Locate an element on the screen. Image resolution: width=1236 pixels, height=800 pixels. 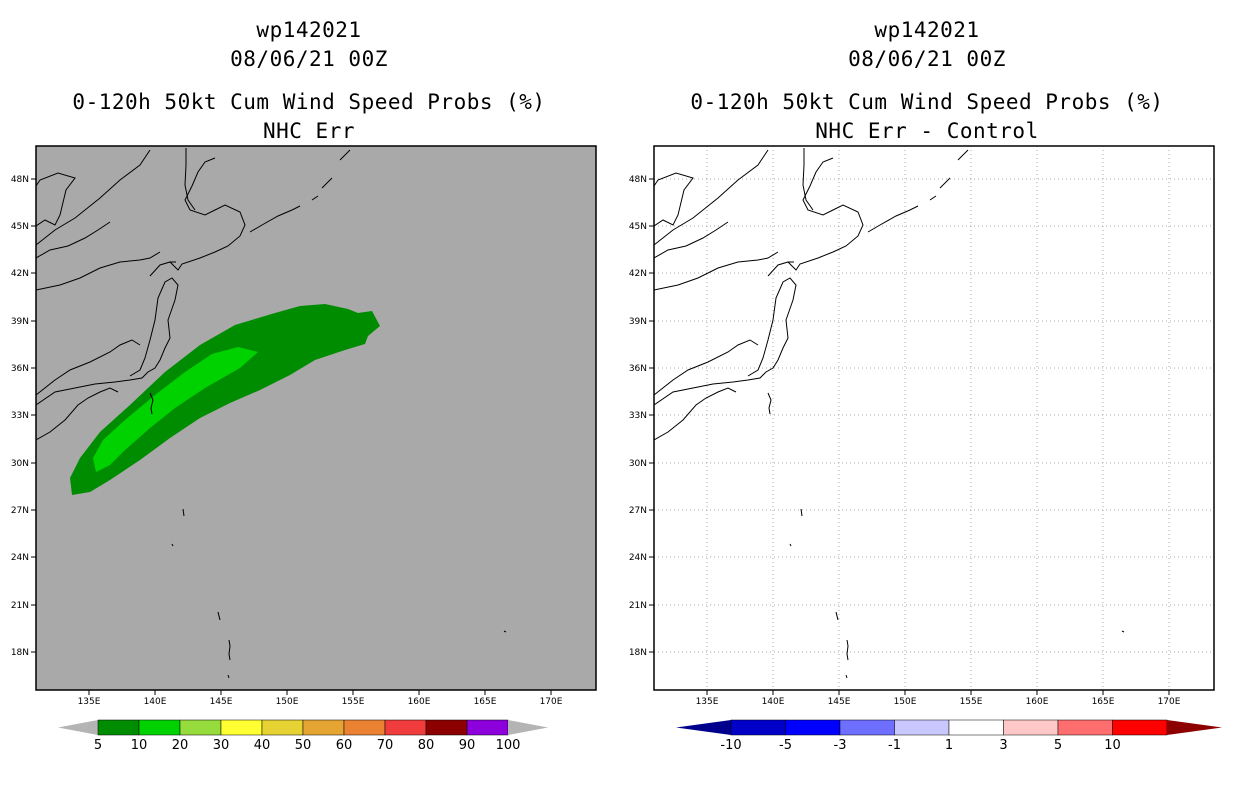
svg-text: 33N is located at coordinates (20, 416).